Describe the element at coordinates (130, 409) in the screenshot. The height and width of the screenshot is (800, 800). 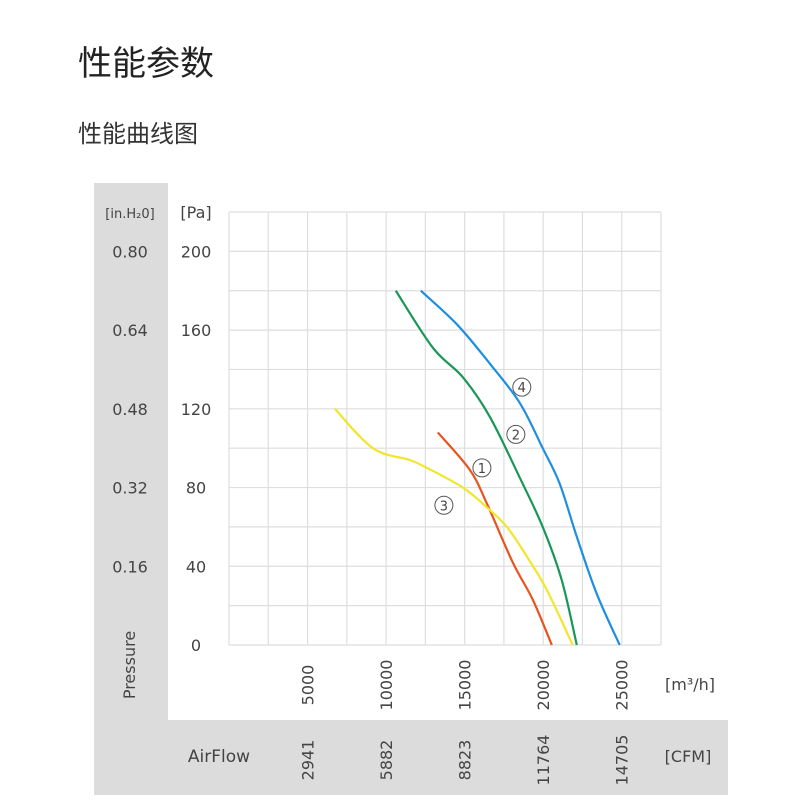
I see `y-tick-label-inh2o: 0.48` at that location.